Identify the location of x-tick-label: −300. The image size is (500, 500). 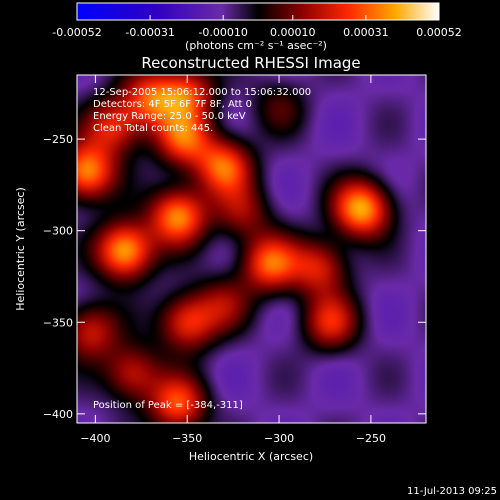
(279, 438).